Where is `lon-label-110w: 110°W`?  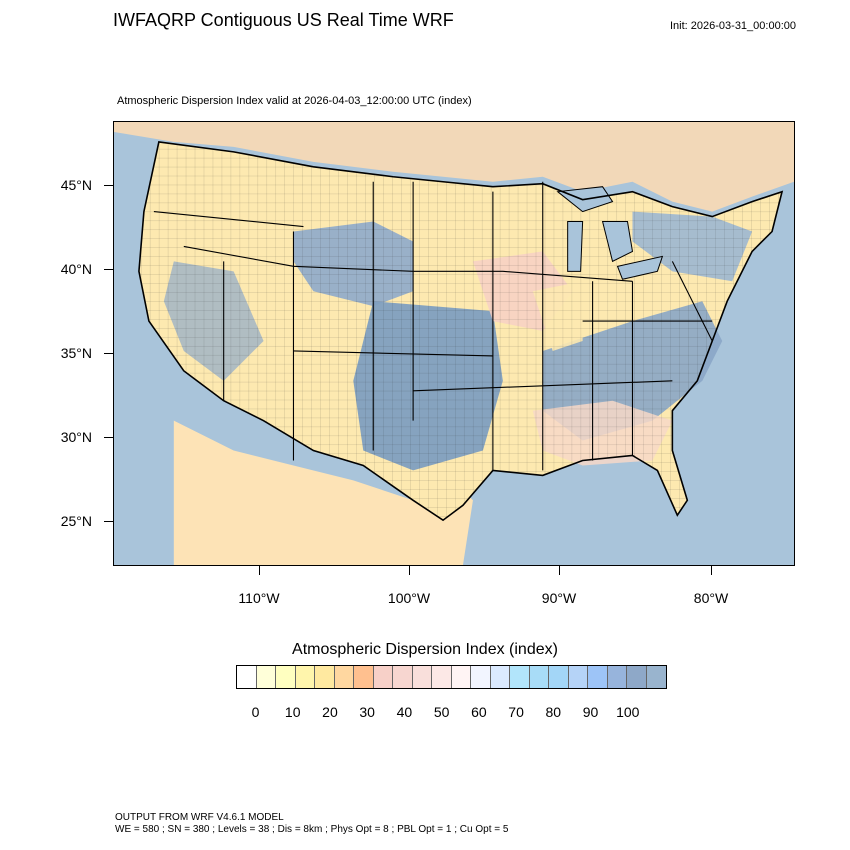
lon-label-110w: 110°W is located at coordinates (259, 598).